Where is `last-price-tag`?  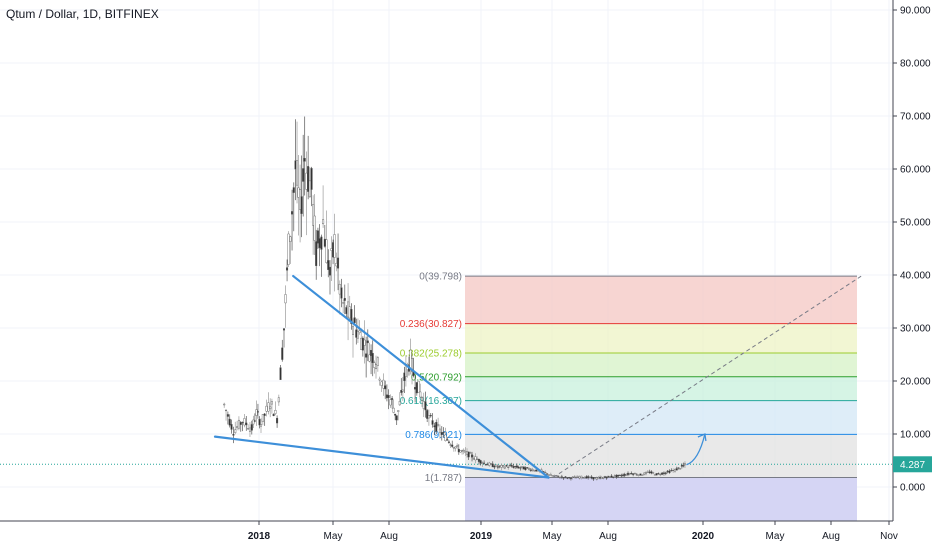 last-price-tag is located at coordinates (912, 464).